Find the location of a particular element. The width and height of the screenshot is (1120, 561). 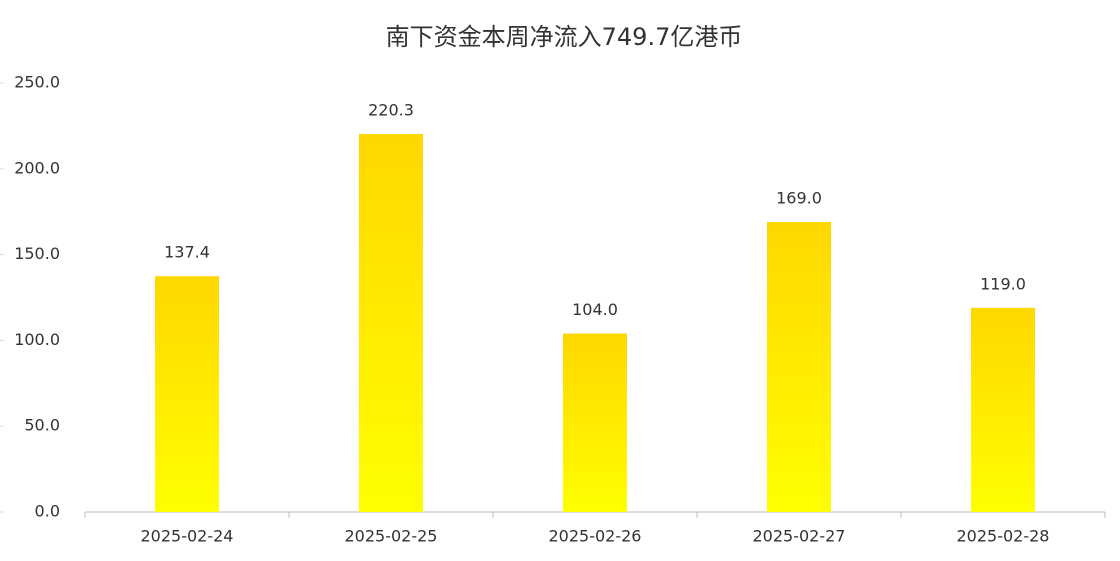

x-tick-label: 2025-02-25 is located at coordinates (391, 536).